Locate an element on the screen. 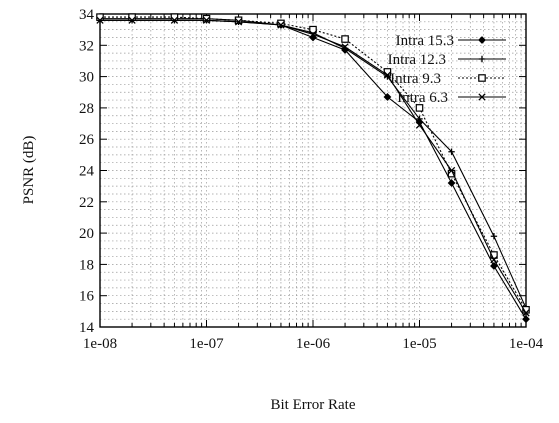 The height and width of the screenshot is (423, 559). legend-label: Intra 6.3 is located at coordinates (422, 98).